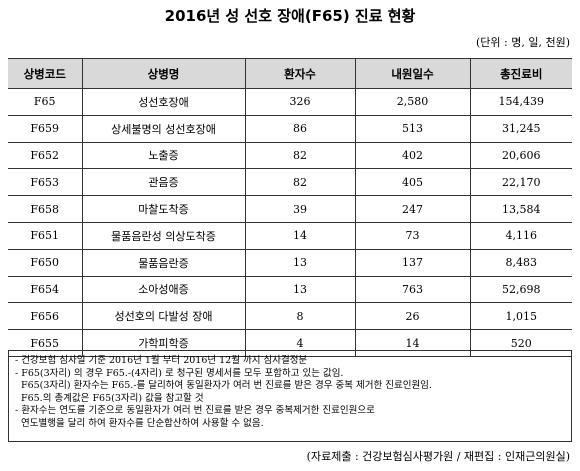 This screenshot has width=580, height=471. I want to click on table-cell: 물품음란증, so click(163, 262).